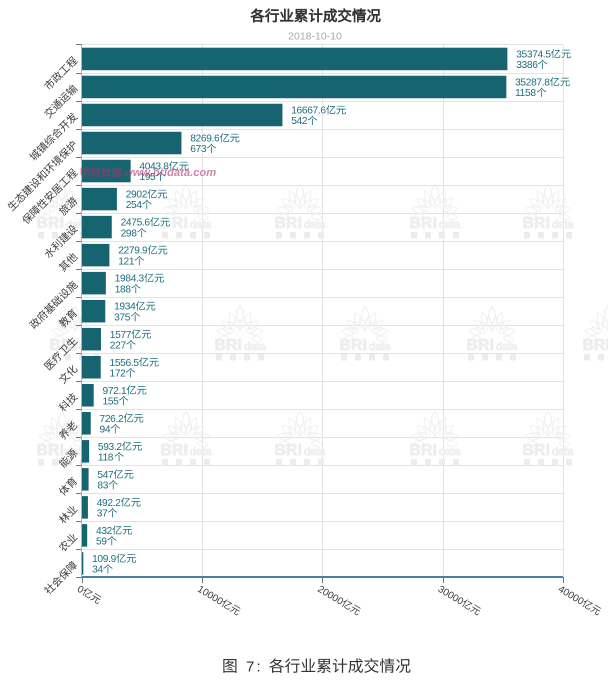 Image resolution: width=608 pixels, height=690 pixels. What do you see at coordinates (104, 559) in the screenshot?
I see `svg-text: 109.9` at bounding box center [104, 559].